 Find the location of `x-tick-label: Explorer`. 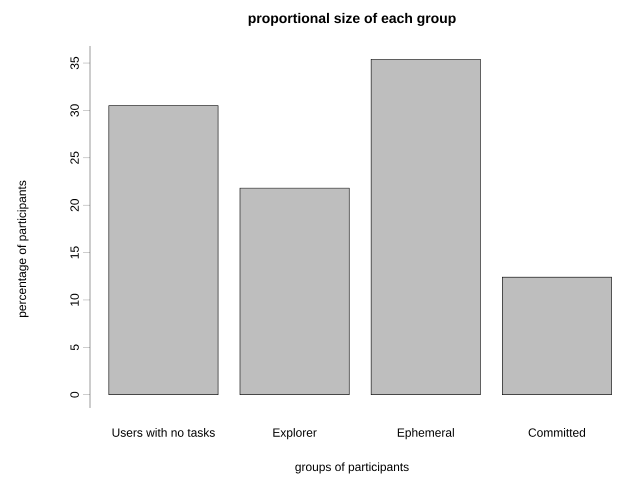

x-tick-label: Explorer is located at coordinates (295, 434).